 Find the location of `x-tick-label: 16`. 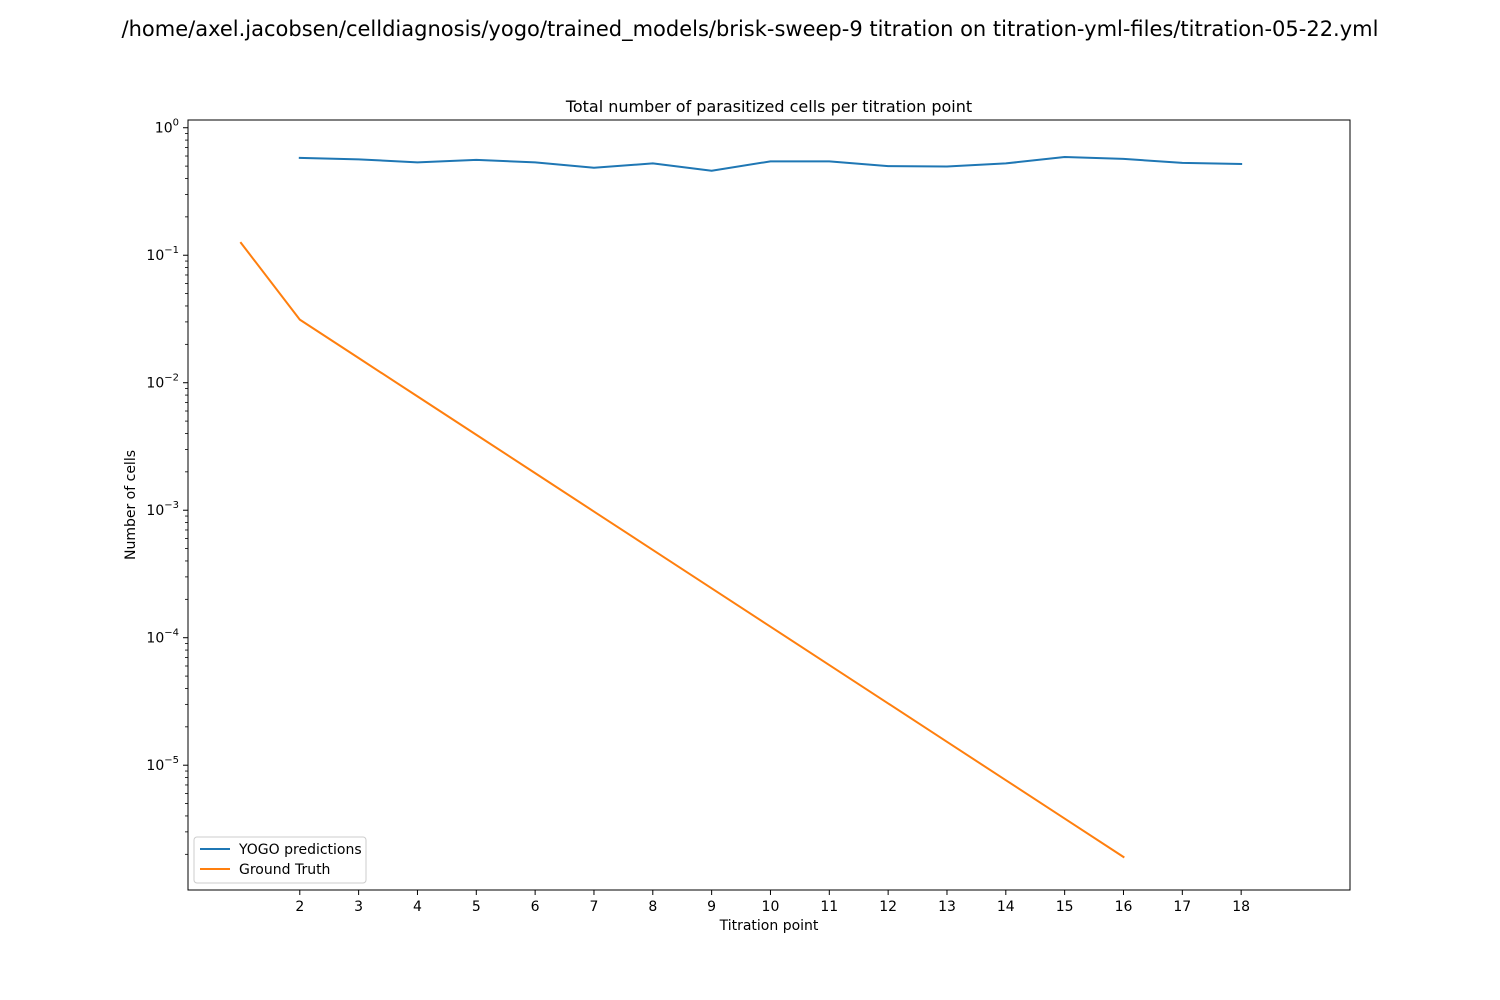

x-tick-label: 16 is located at coordinates (1124, 907).